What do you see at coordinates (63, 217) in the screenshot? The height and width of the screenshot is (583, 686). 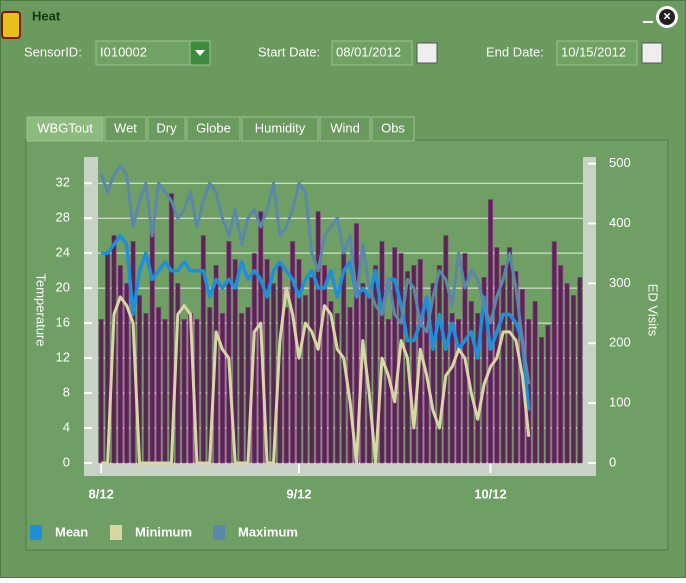 I see `y-tick-label: 28` at bounding box center [63, 217].